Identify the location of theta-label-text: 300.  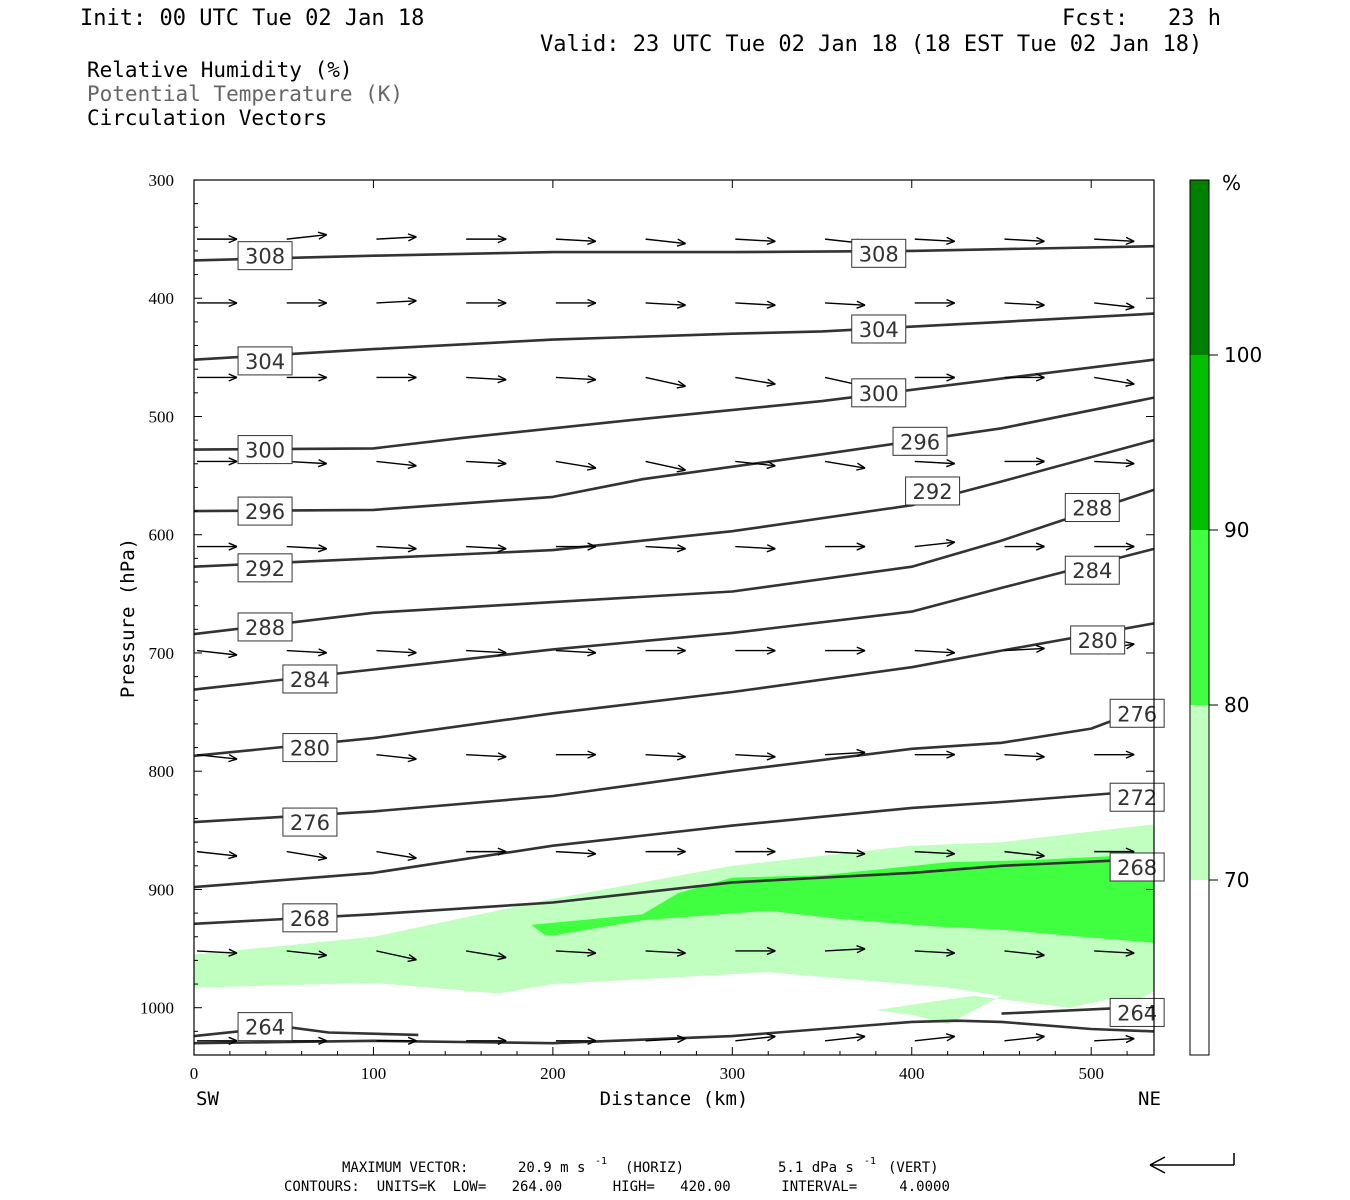
(879, 394).